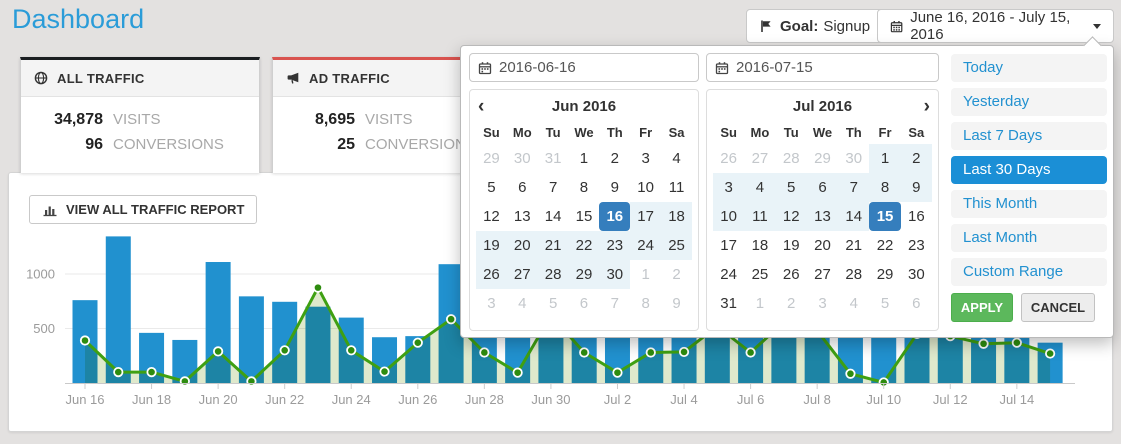  I want to click on day-cell-selected: 15, so click(885, 216).